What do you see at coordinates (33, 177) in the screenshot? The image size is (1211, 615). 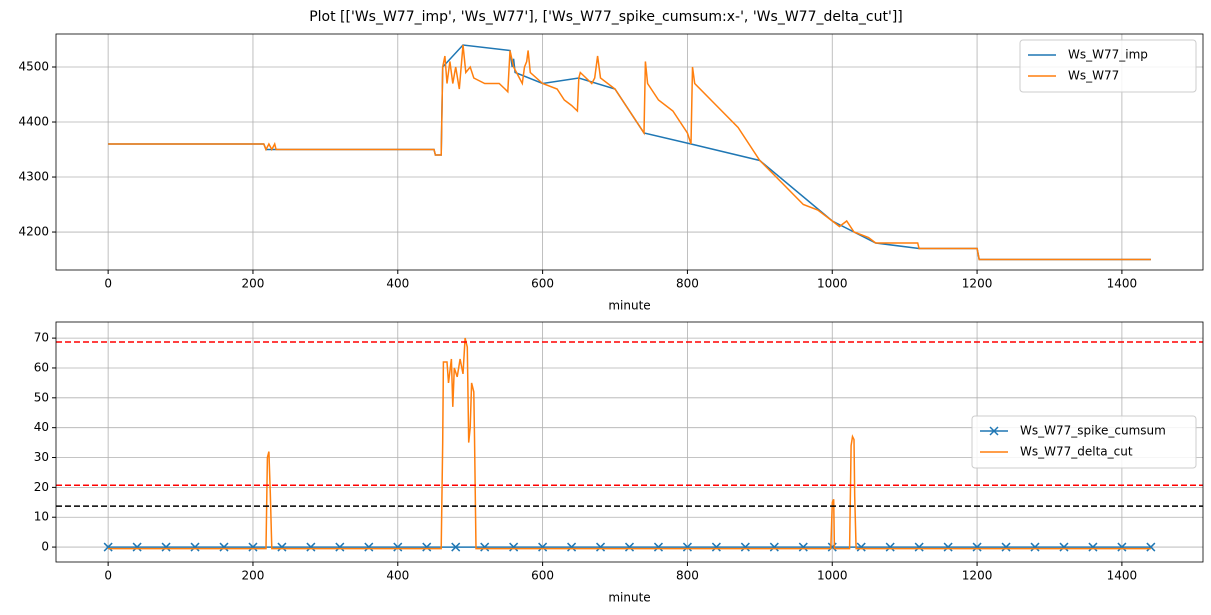 I see `y-tick-label: 4300` at bounding box center [33, 177].